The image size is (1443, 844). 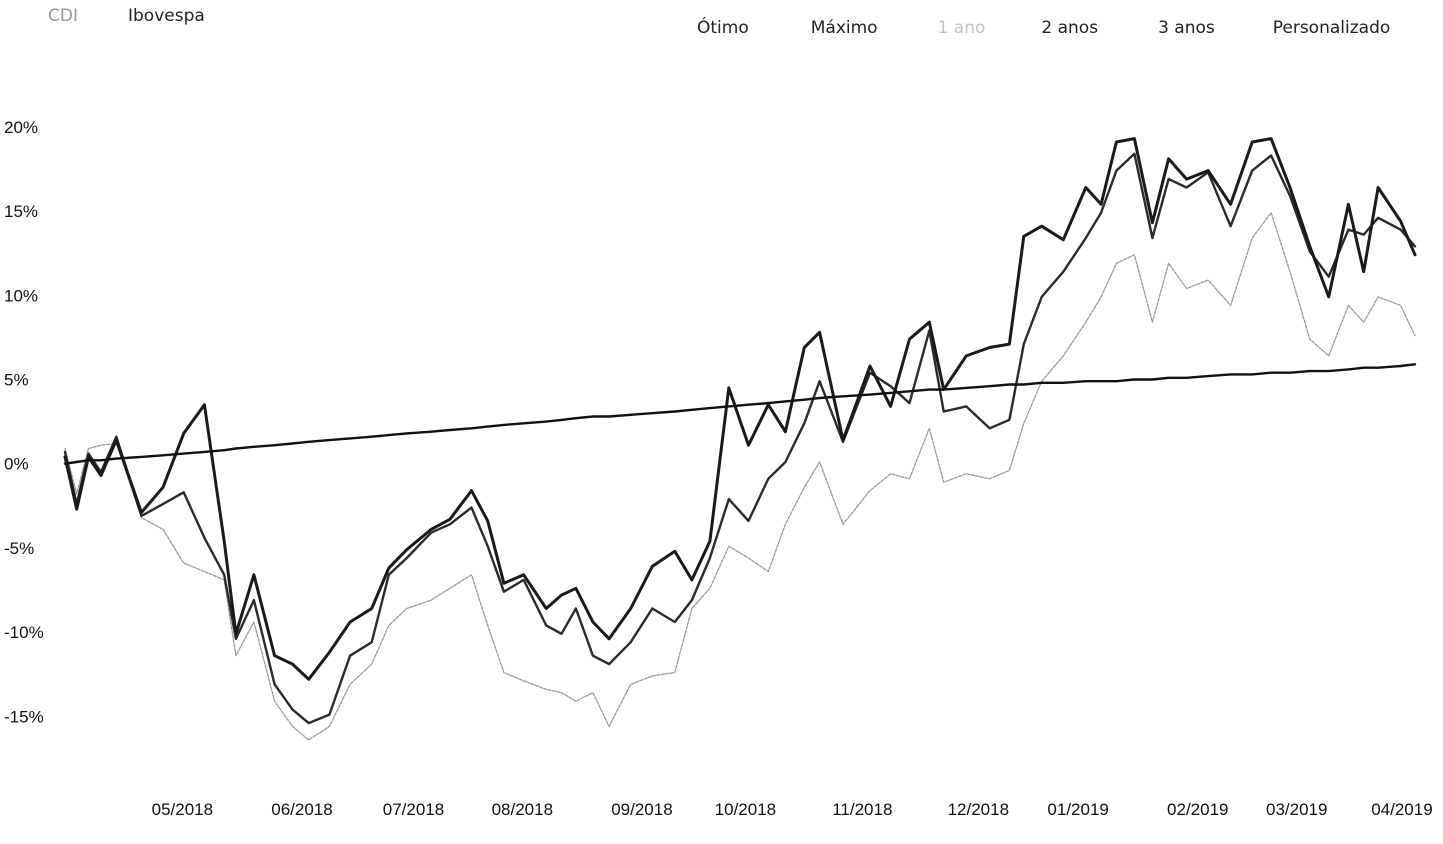 I want to click on legend-item-cdi: CDI, so click(x=63, y=16).